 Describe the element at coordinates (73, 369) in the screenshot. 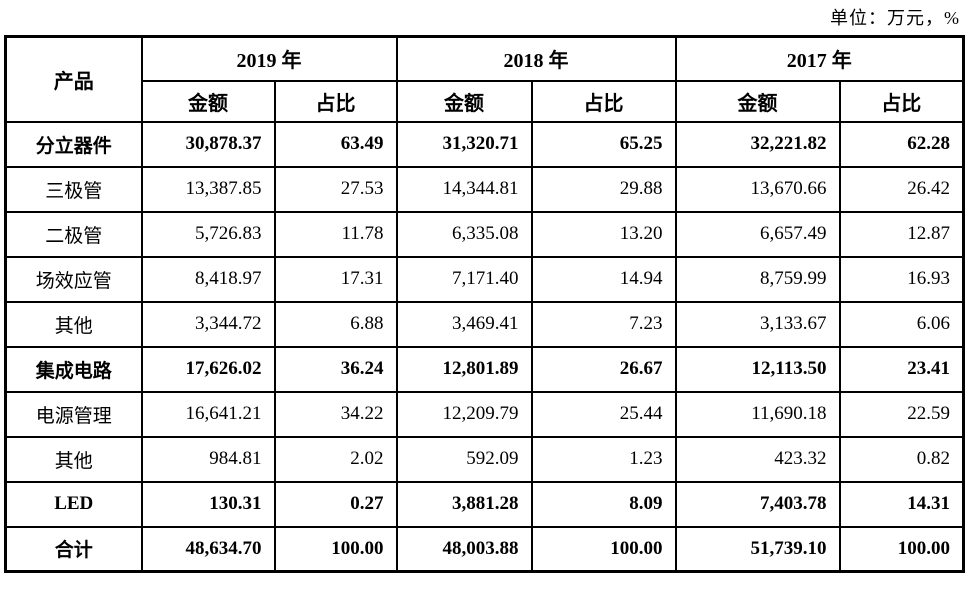

I see `product-cell: 集成电路` at that location.